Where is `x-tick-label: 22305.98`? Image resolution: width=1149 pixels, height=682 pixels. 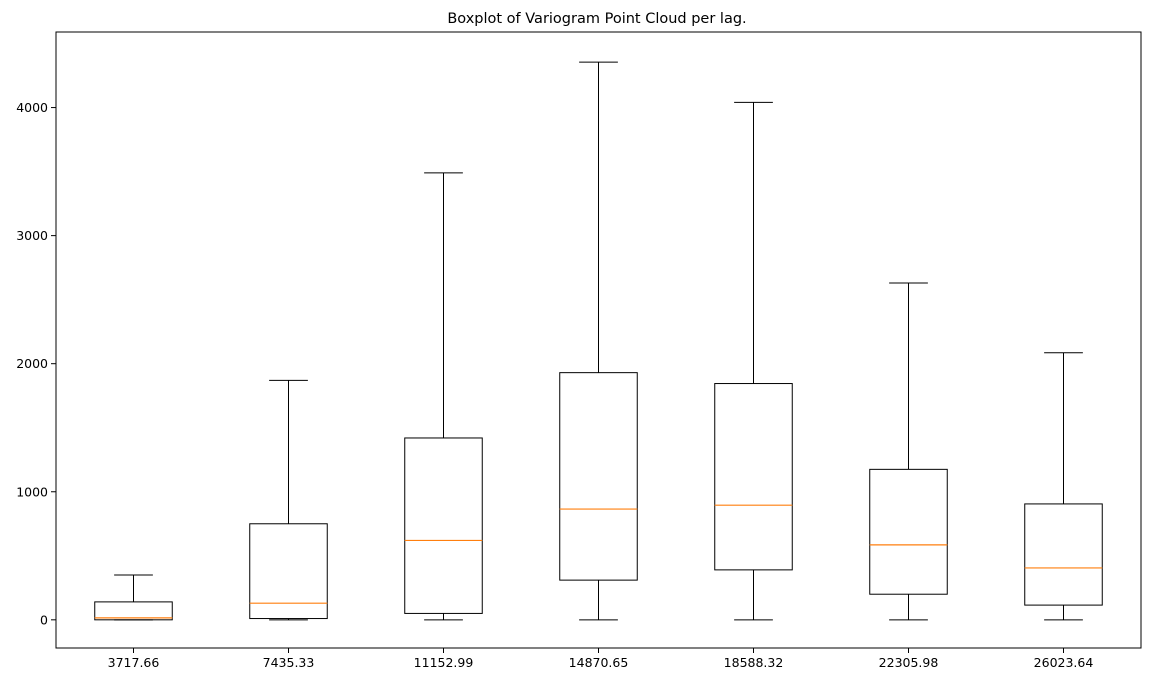 x-tick-label: 22305.98 is located at coordinates (909, 662).